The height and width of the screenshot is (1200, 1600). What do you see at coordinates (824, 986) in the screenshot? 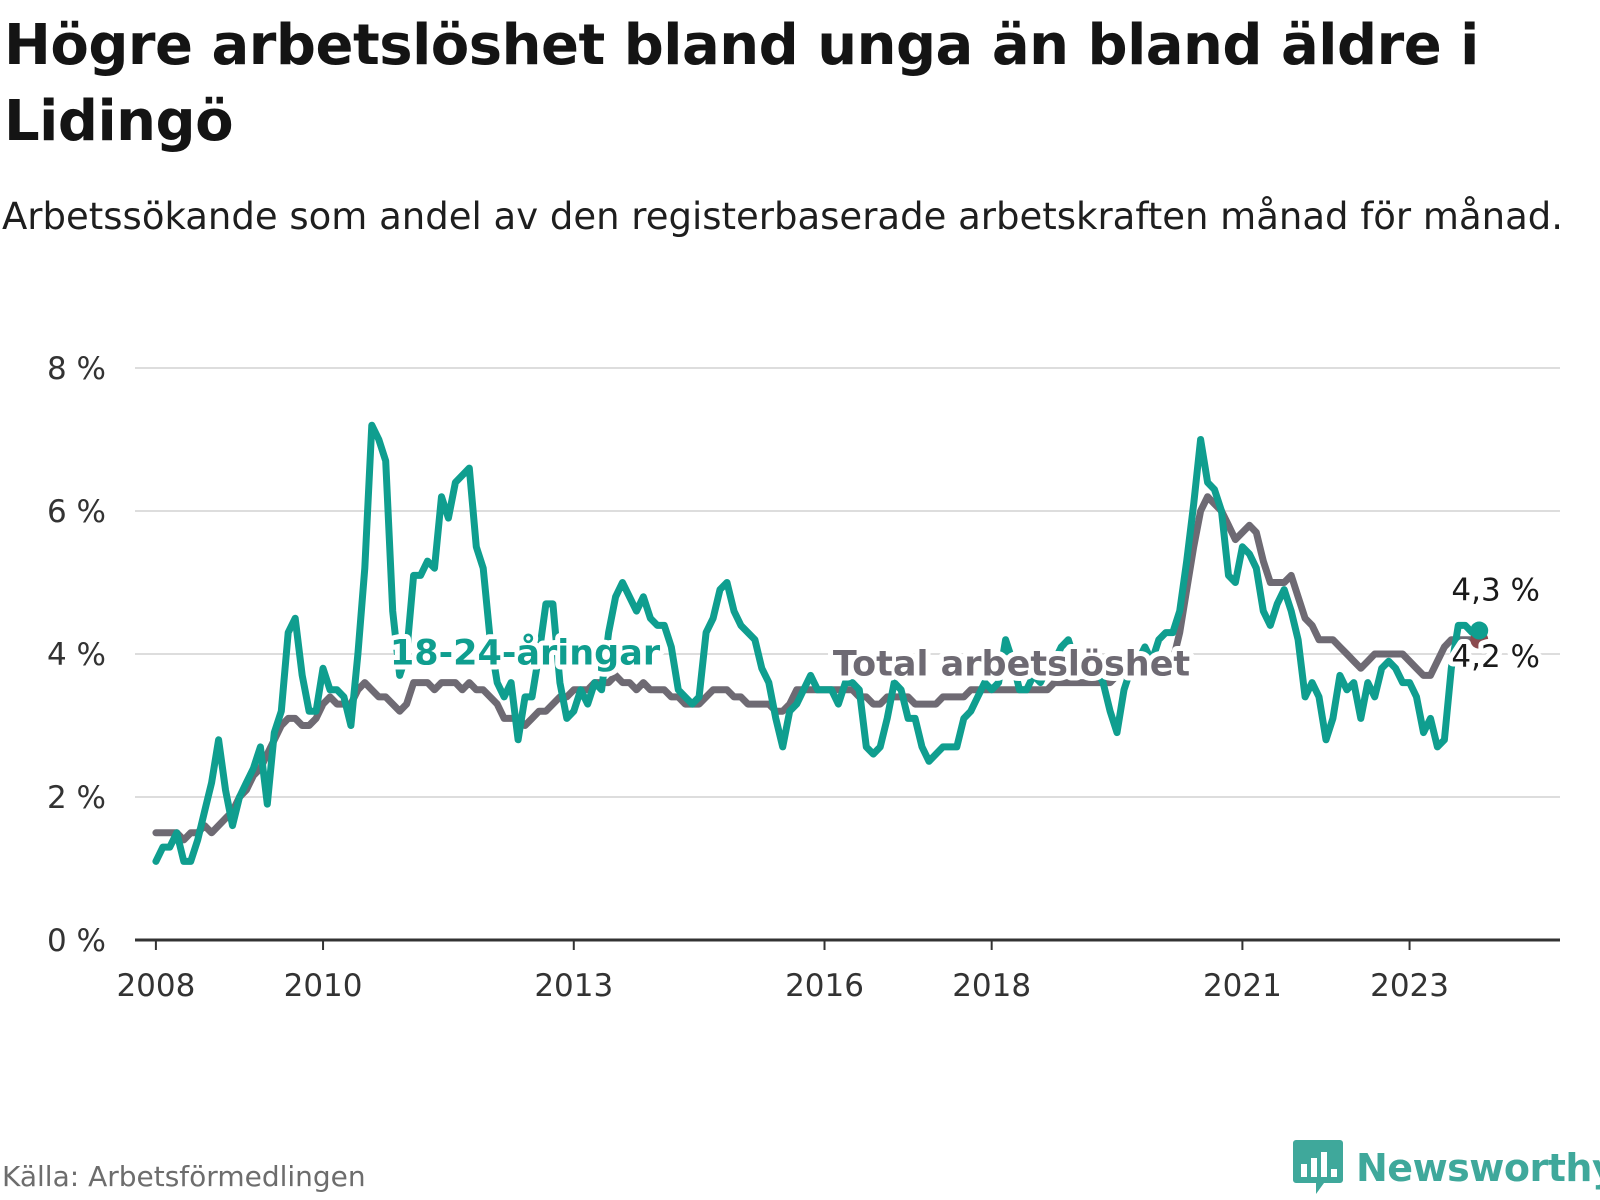
I see `x-tick-label: 2016` at bounding box center [824, 986].